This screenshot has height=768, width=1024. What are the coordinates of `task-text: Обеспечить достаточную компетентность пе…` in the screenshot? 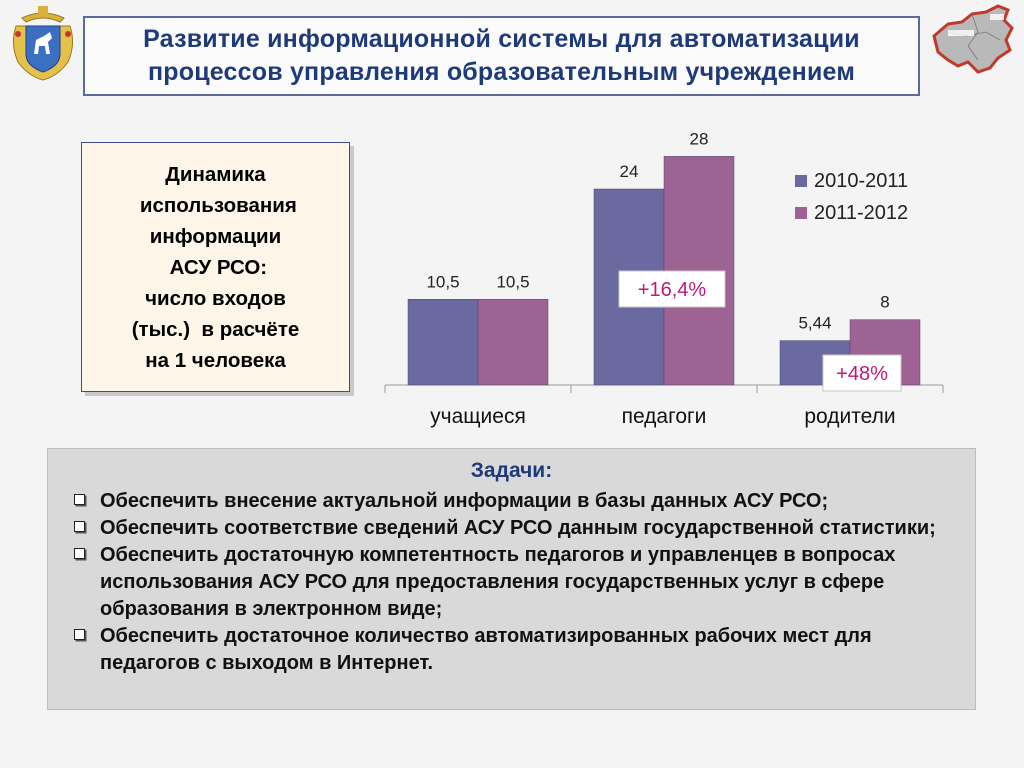 It's located at (498, 582).